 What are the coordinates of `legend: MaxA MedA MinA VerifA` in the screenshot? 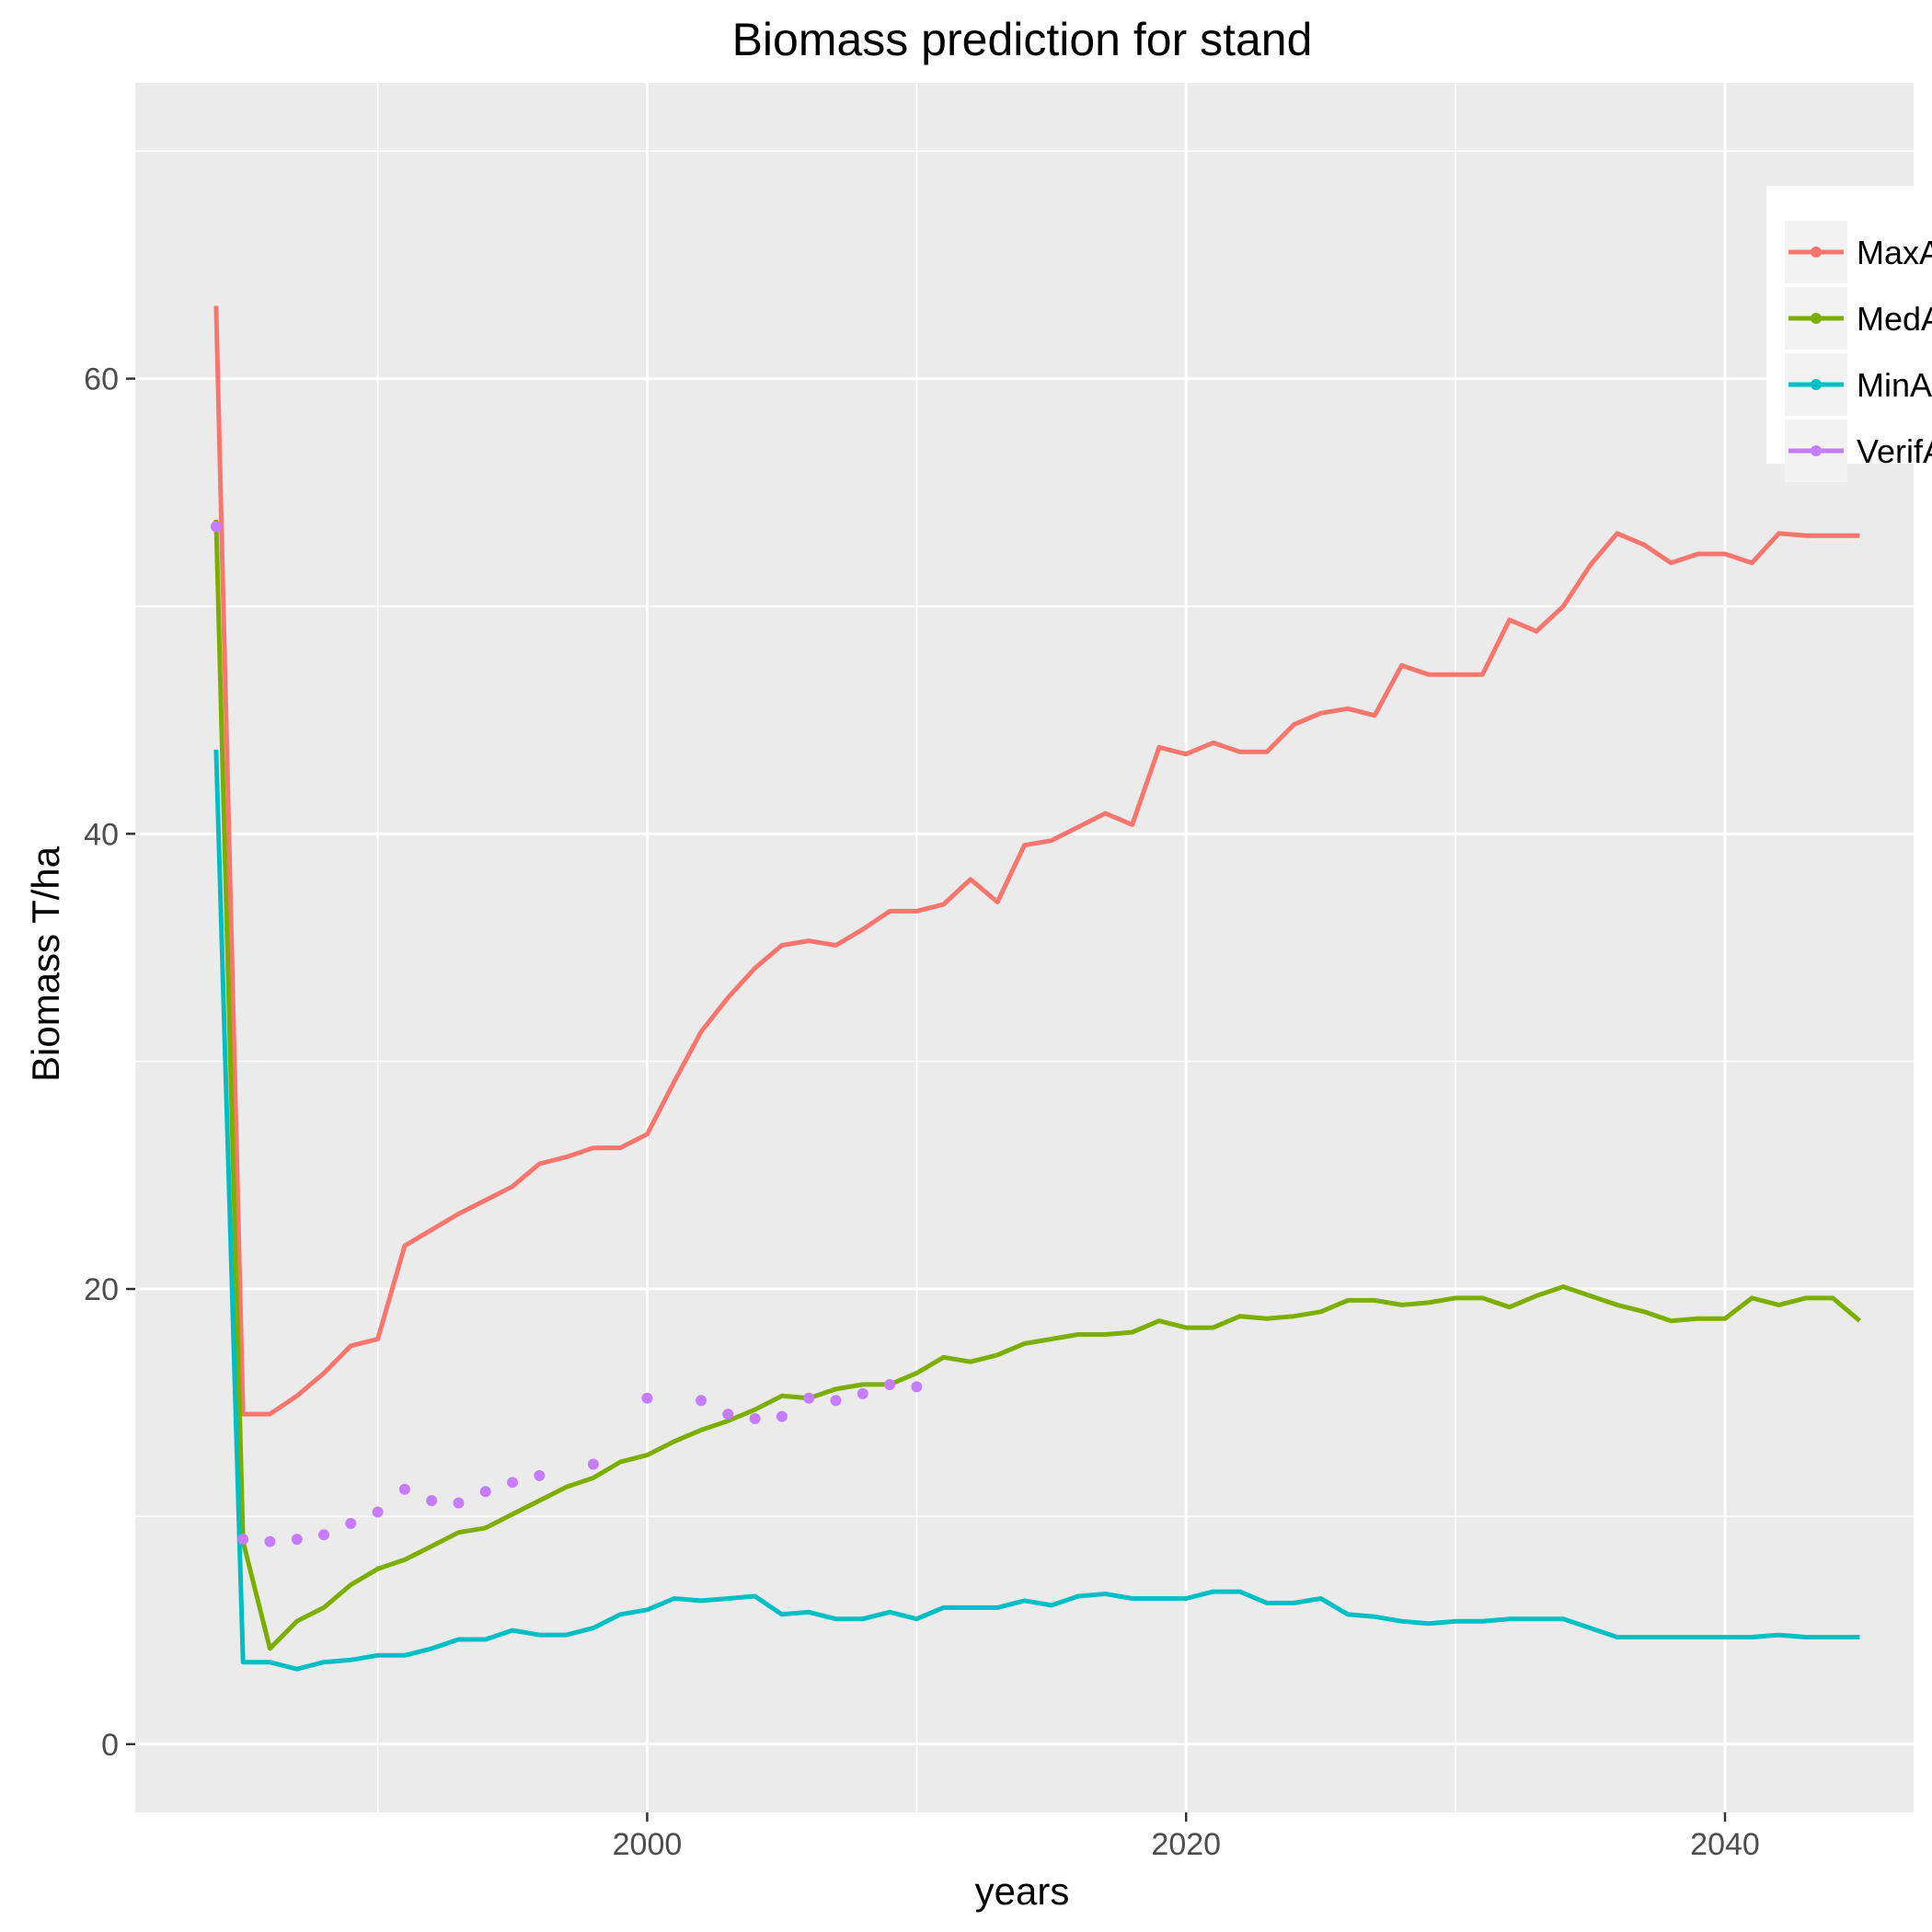 It's located at (1849, 334).